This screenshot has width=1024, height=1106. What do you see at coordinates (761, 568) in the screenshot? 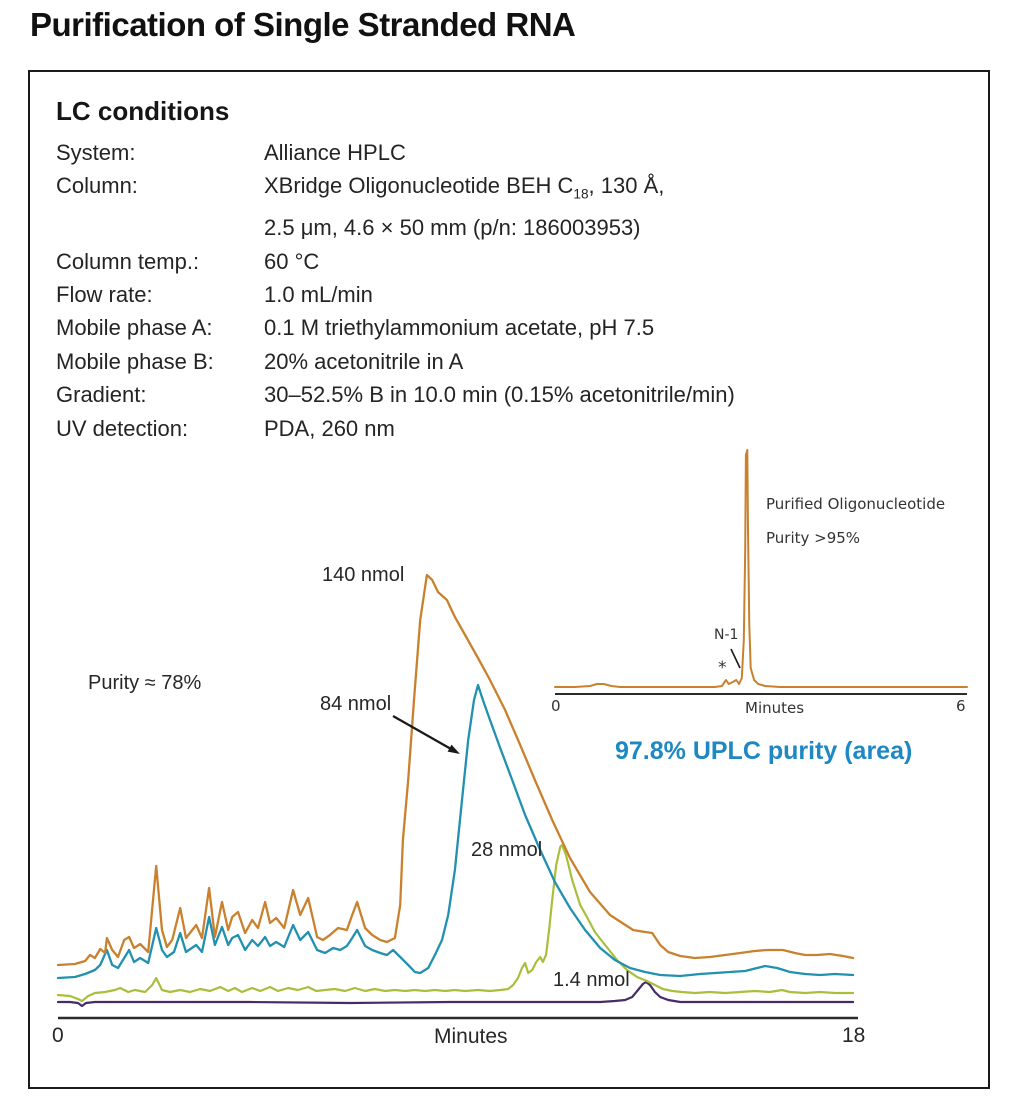
I see `trace-inset-purified-oligonucleotide` at bounding box center [761, 568].